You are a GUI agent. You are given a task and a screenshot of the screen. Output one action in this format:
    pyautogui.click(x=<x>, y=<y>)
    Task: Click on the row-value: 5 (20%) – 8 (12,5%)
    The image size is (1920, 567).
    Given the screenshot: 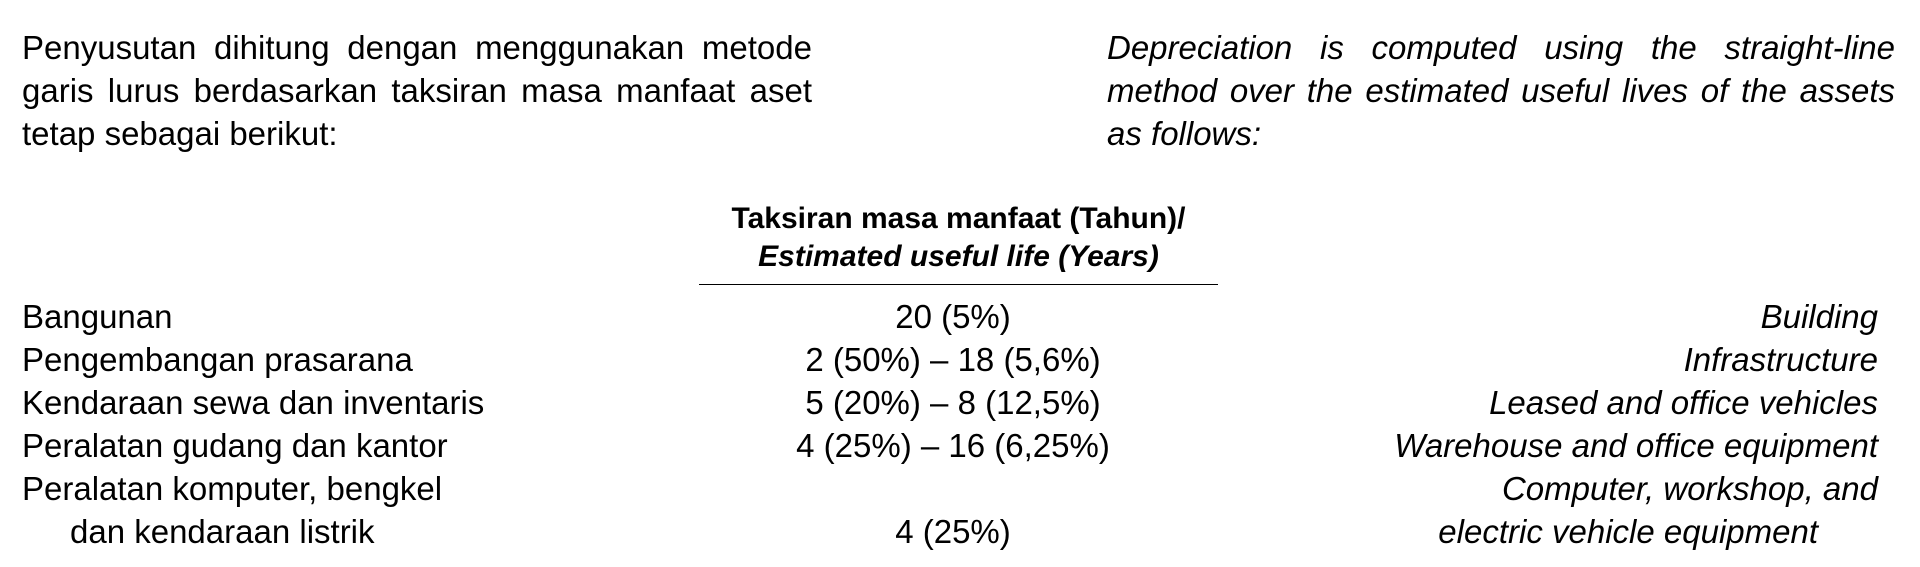 What is the action you would take?
    pyautogui.click(x=953, y=402)
    